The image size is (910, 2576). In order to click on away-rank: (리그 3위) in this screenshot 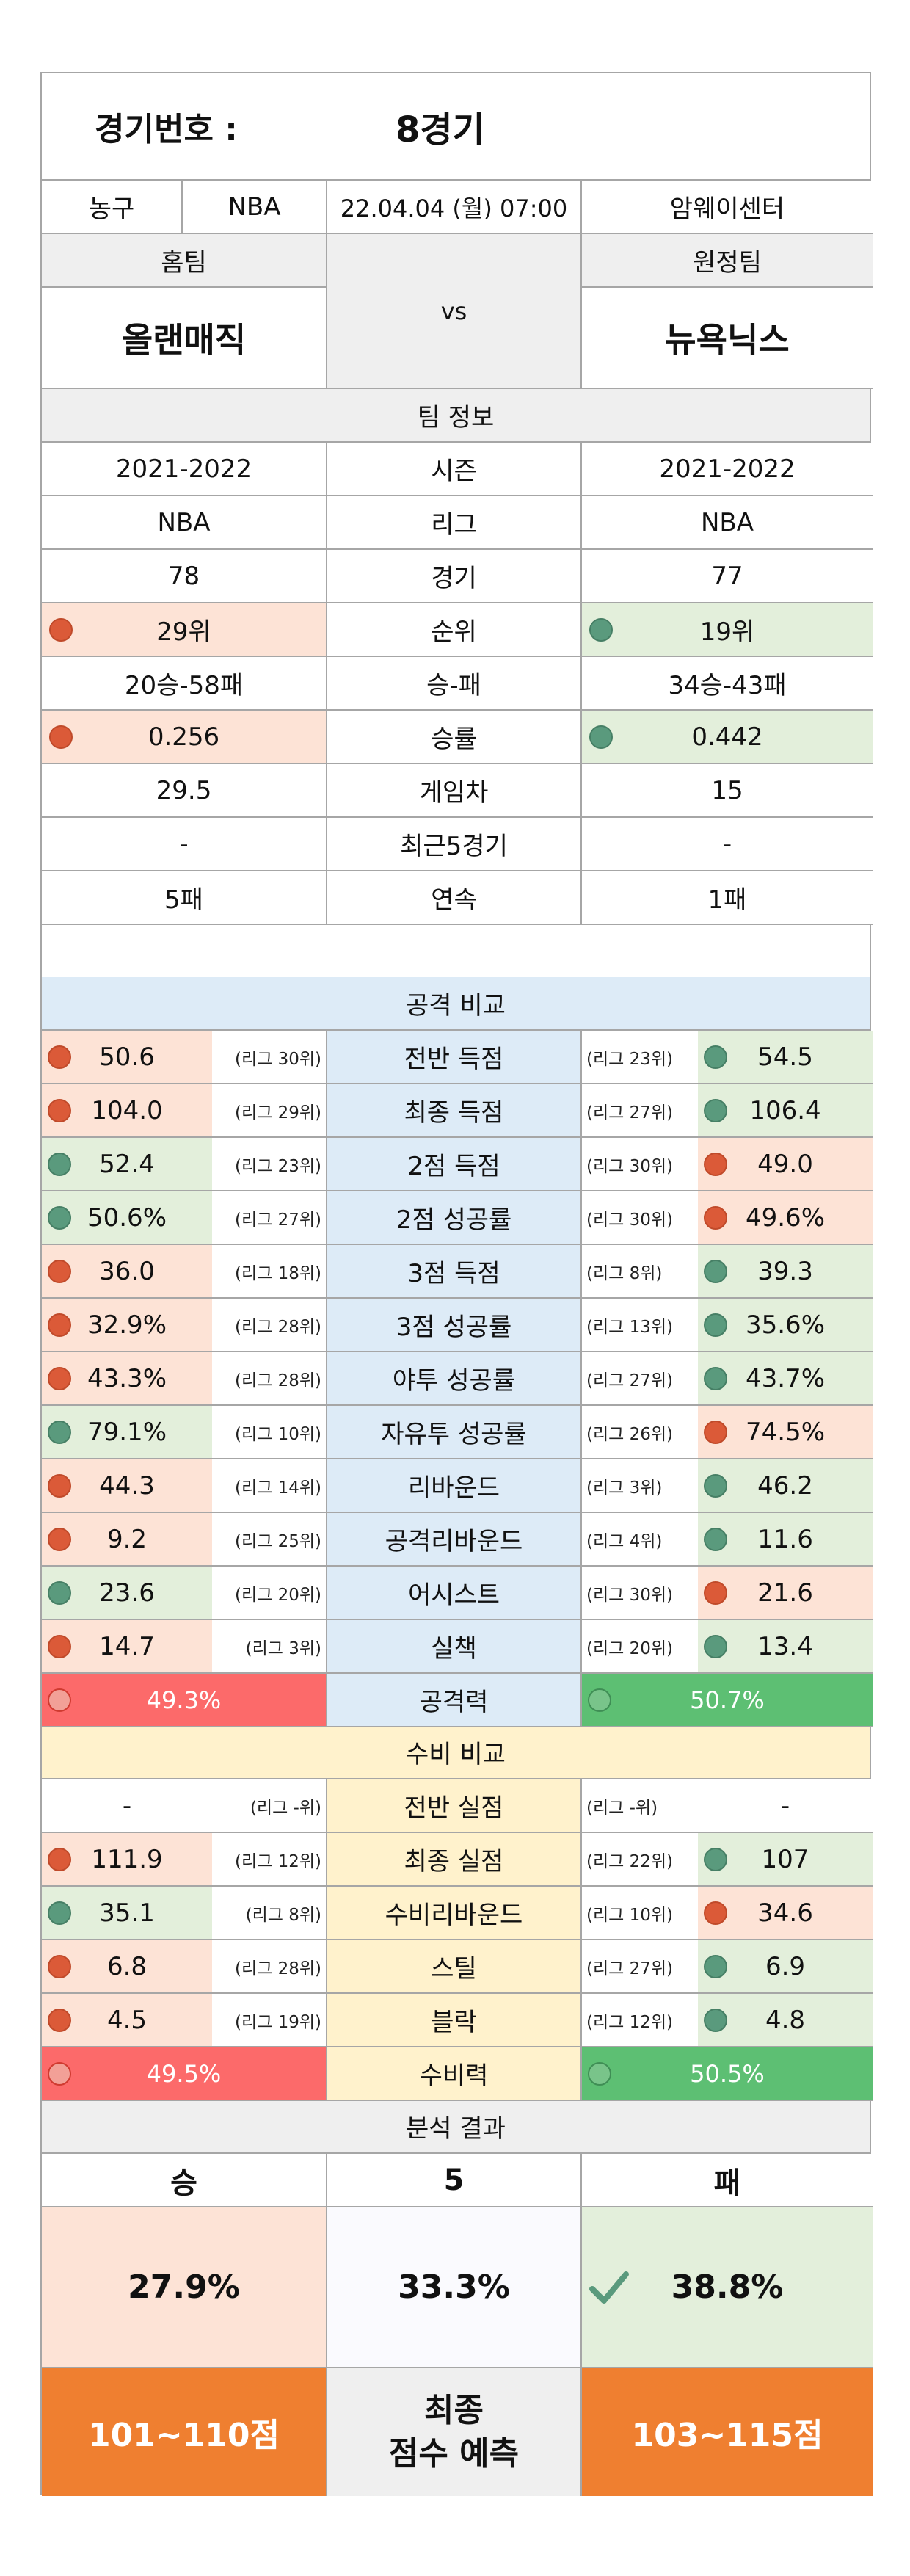, I will do `click(640, 1486)`.